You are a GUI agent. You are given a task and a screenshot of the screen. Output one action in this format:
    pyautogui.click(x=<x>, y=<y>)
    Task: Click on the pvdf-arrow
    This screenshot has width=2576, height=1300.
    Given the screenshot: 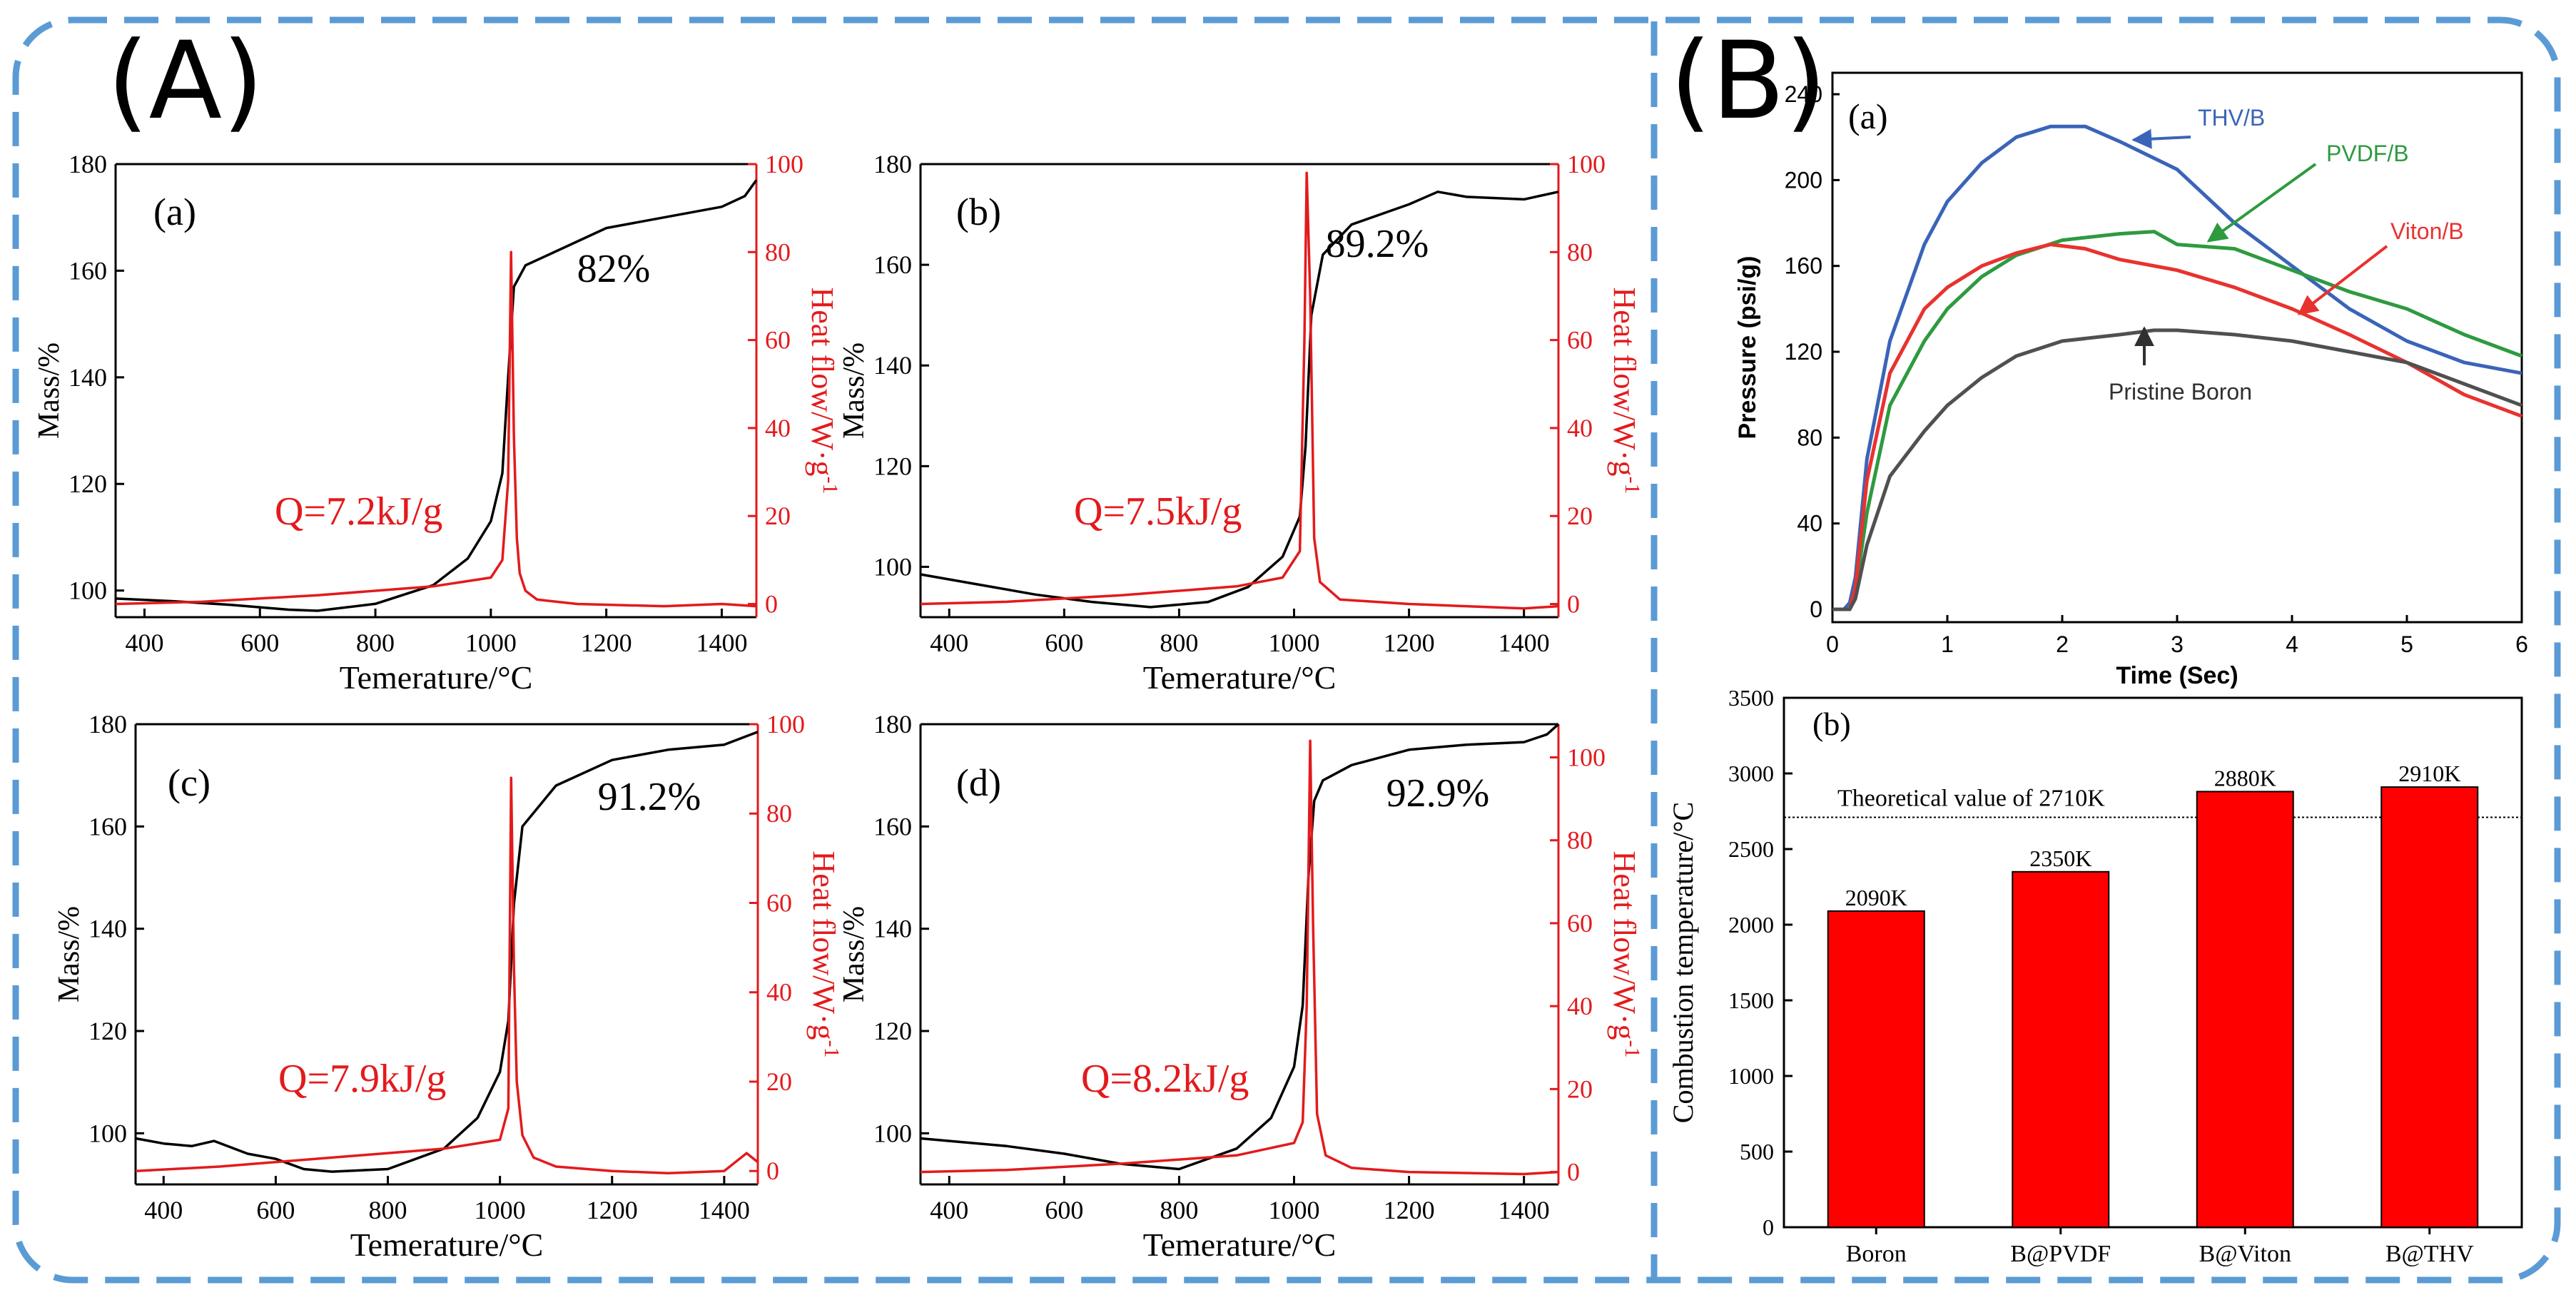 What is the action you would take?
    pyautogui.click(x=2261, y=203)
    